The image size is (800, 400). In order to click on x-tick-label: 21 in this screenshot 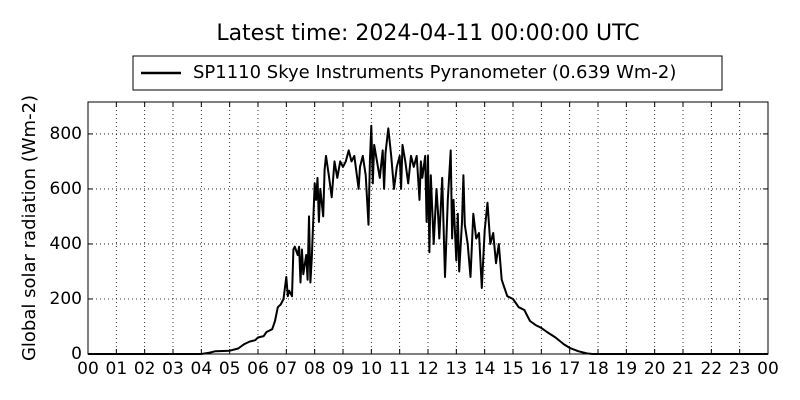, I will do `click(683, 369)`.